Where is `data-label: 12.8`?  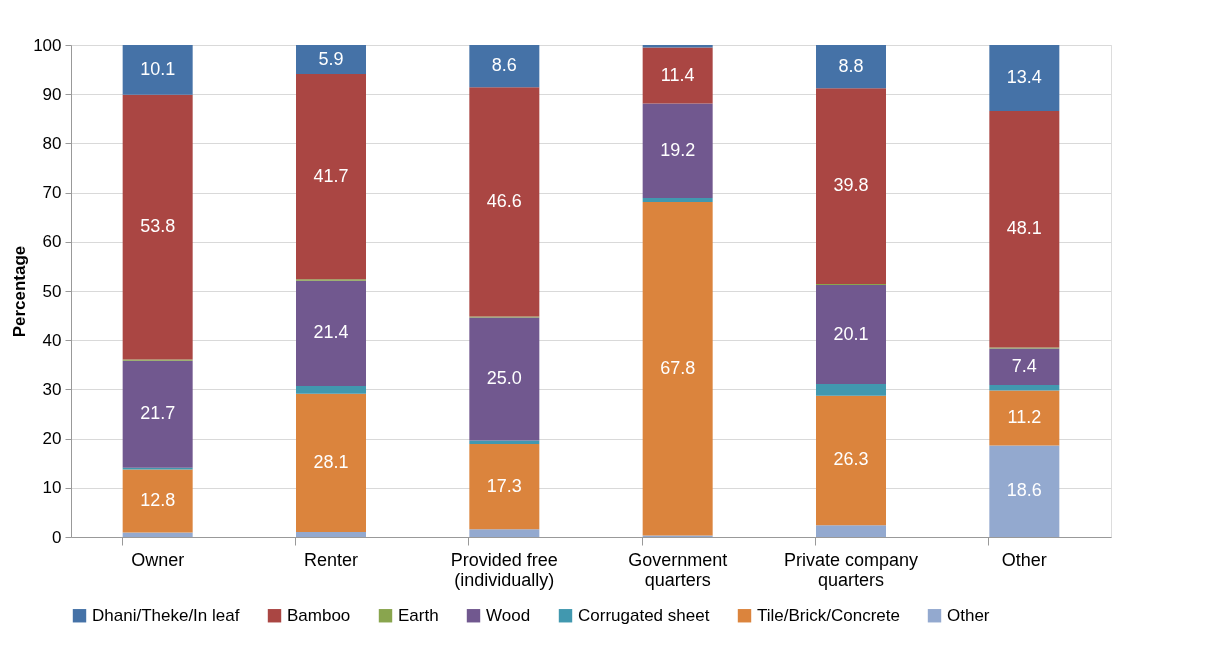
data-label: 12.8 is located at coordinates (158, 500).